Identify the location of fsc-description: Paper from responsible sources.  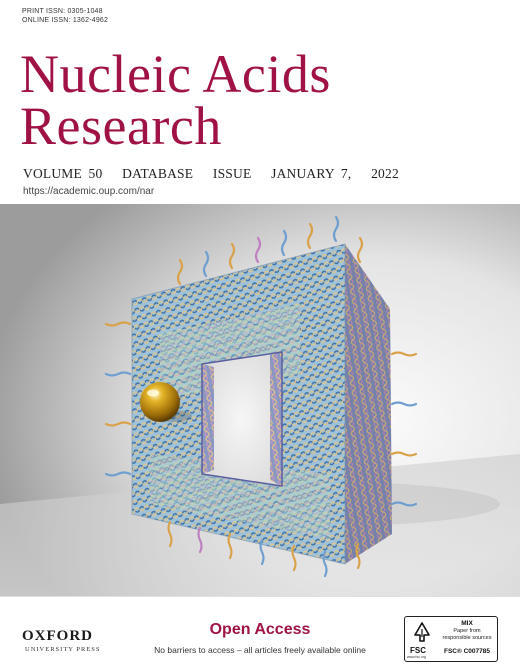
(467, 634).